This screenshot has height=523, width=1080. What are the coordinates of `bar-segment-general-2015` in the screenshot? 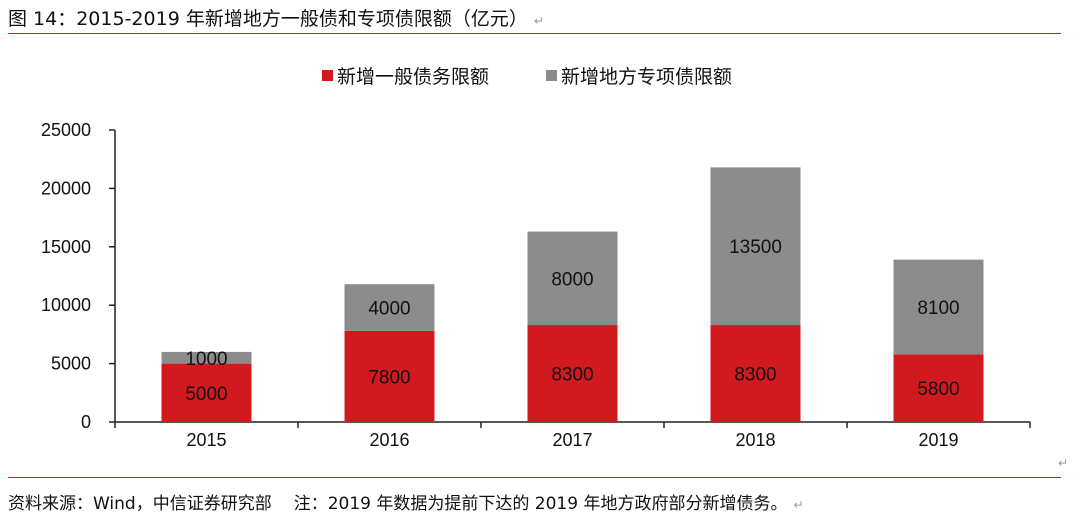 It's located at (206, 392).